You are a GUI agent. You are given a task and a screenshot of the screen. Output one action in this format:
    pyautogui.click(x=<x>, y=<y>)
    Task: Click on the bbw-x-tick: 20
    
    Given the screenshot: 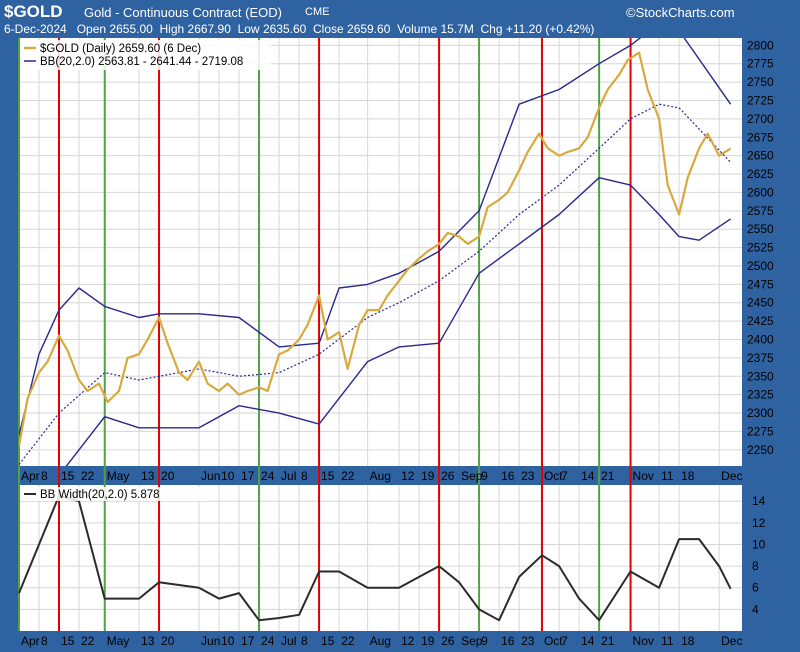 What is the action you would take?
    pyautogui.click(x=168, y=641)
    